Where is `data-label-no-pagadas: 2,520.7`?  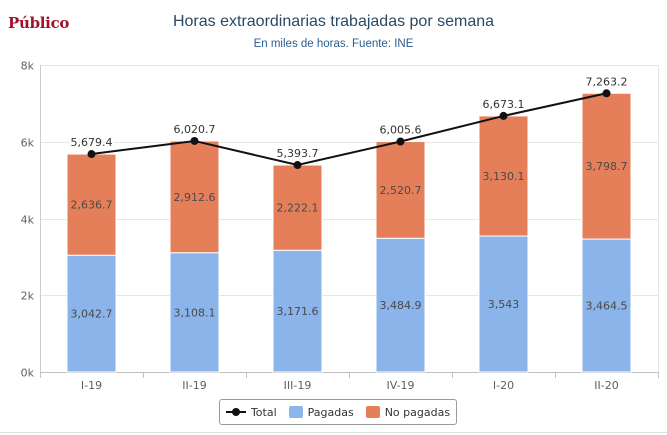
data-label-no-pagadas: 2,520.7 is located at coordinates (401, 190).